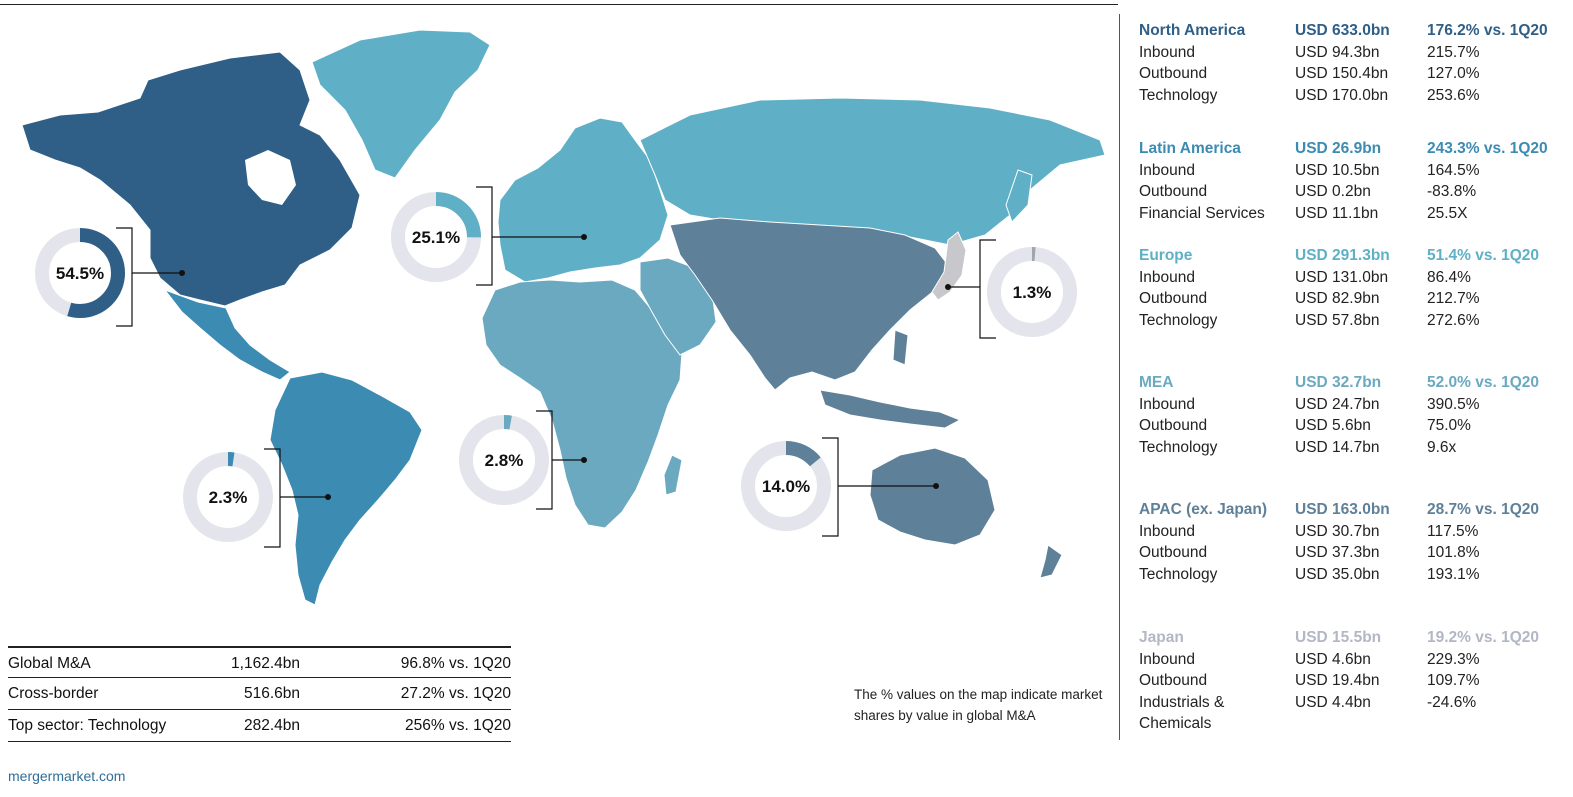  I want to click on row-value: USD 24.7bn, so click(1337, 404).